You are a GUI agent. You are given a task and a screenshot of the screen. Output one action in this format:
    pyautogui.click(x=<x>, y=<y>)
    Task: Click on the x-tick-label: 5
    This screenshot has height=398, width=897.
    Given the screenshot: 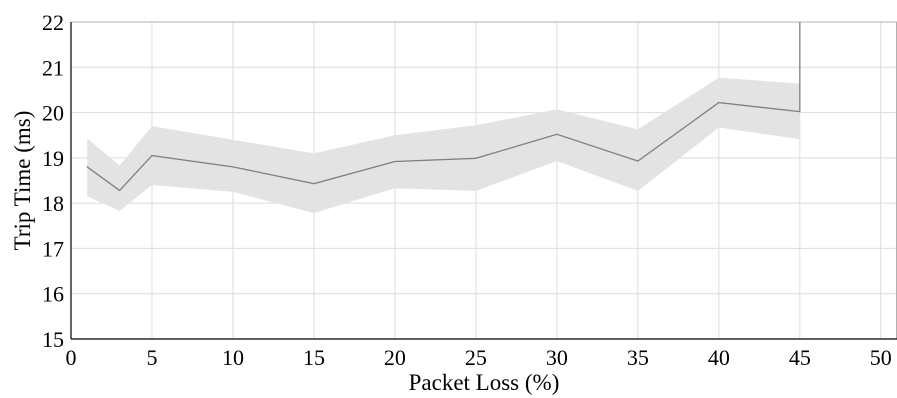 What is the action you would take?
    pyautogui.click(x=151, y=357)
    